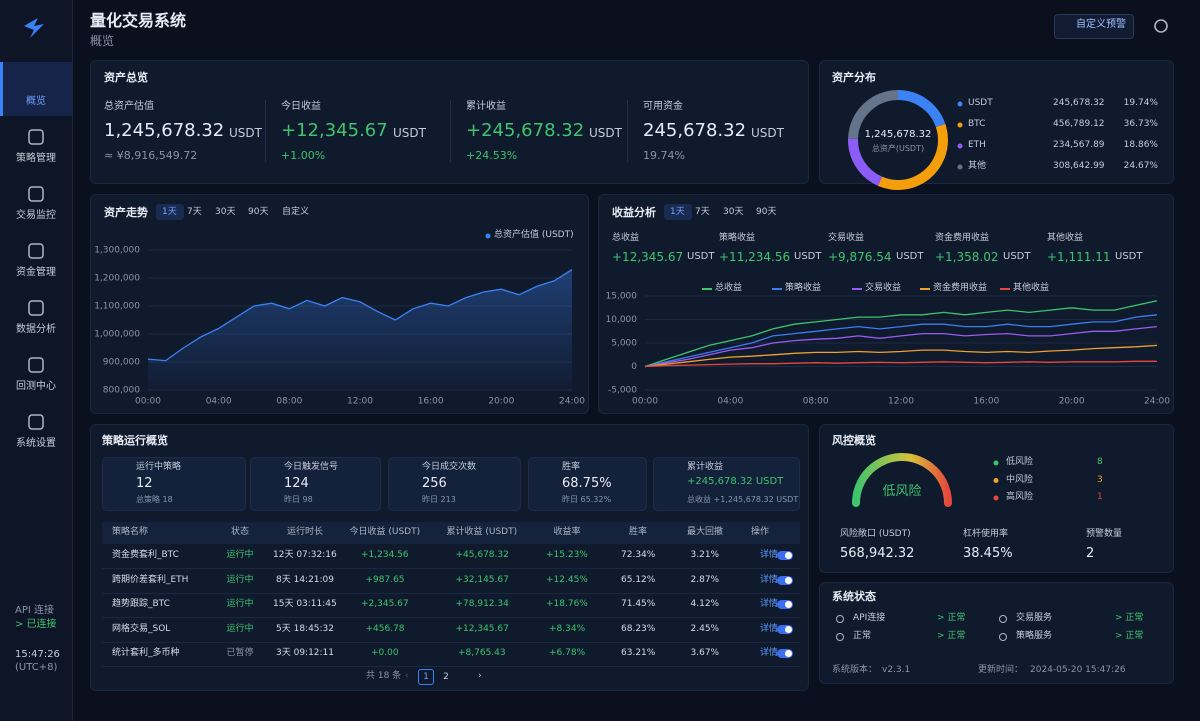  What do you see at coordinates (1065, 238) in the screenshot?
I see `stat-label: 其他收益` at bounding box center [1065, 238].